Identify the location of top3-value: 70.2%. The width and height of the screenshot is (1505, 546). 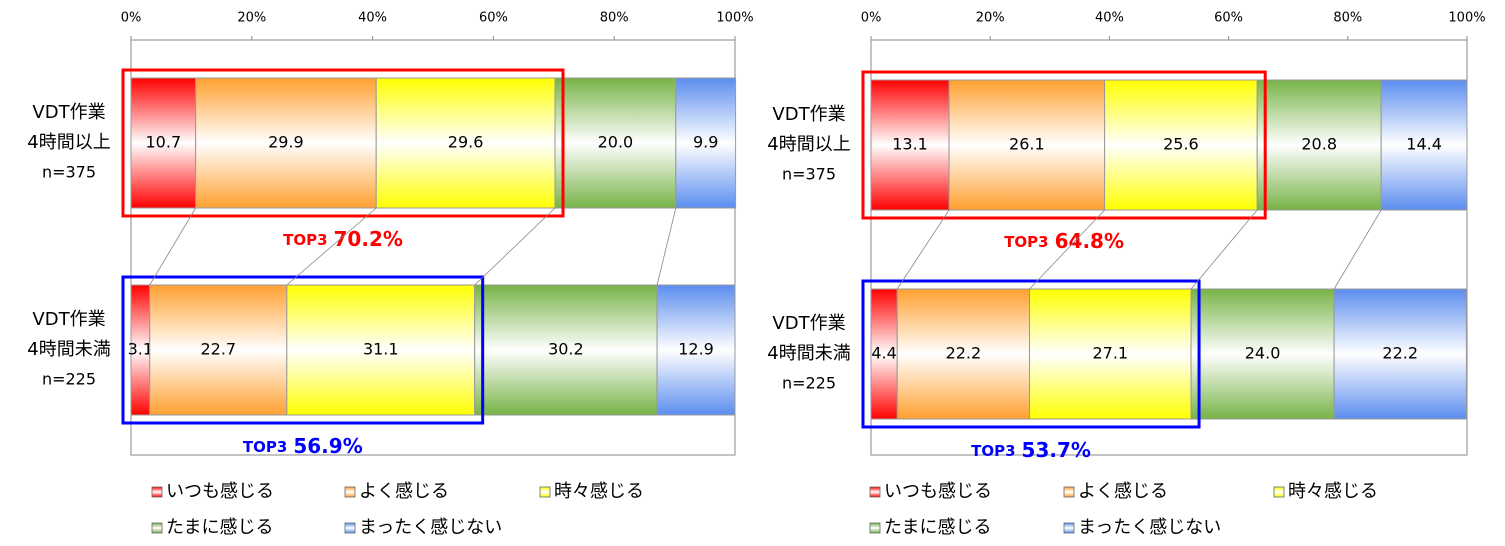
(368, 239).